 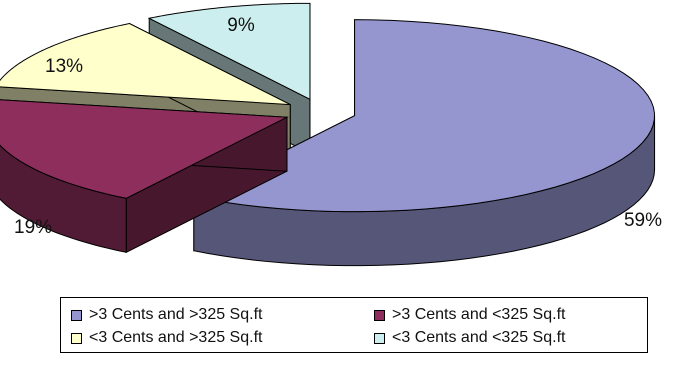 I want to click on legend-label-2: >3 Cents and <325 Sq.ft, so click(x=479, y=314).